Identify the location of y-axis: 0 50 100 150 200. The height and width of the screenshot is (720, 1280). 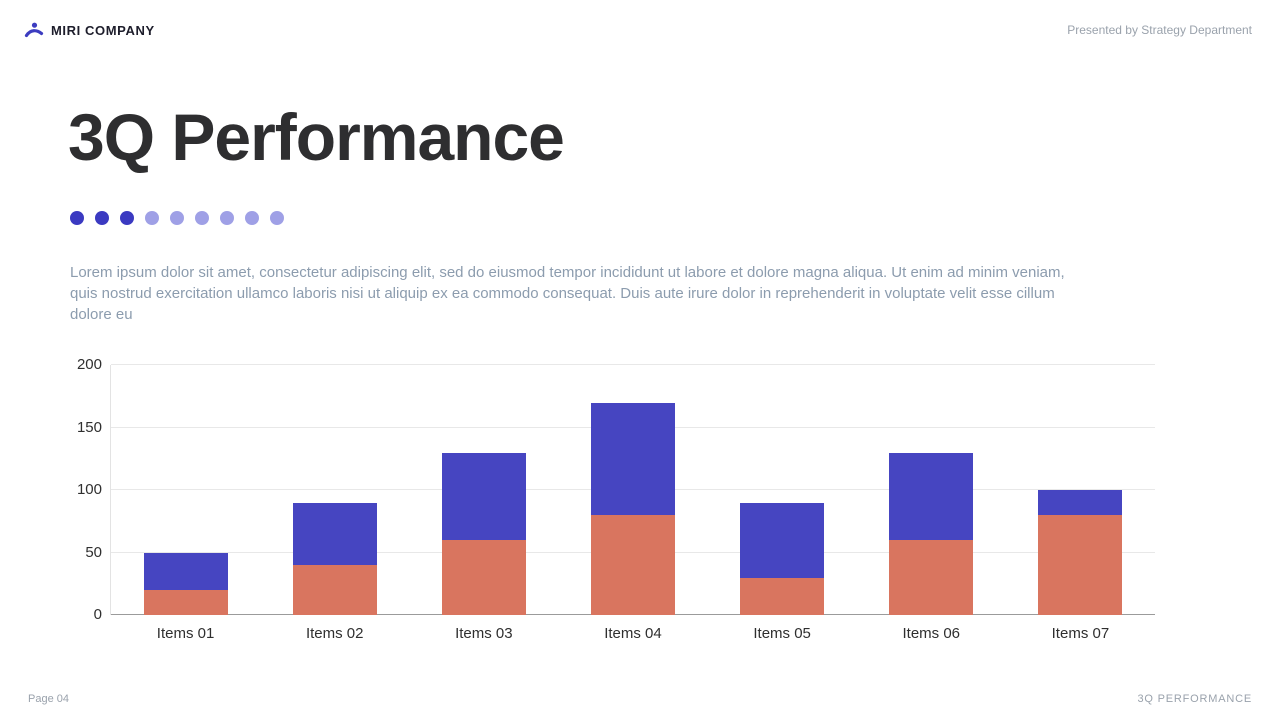
(80, 490).